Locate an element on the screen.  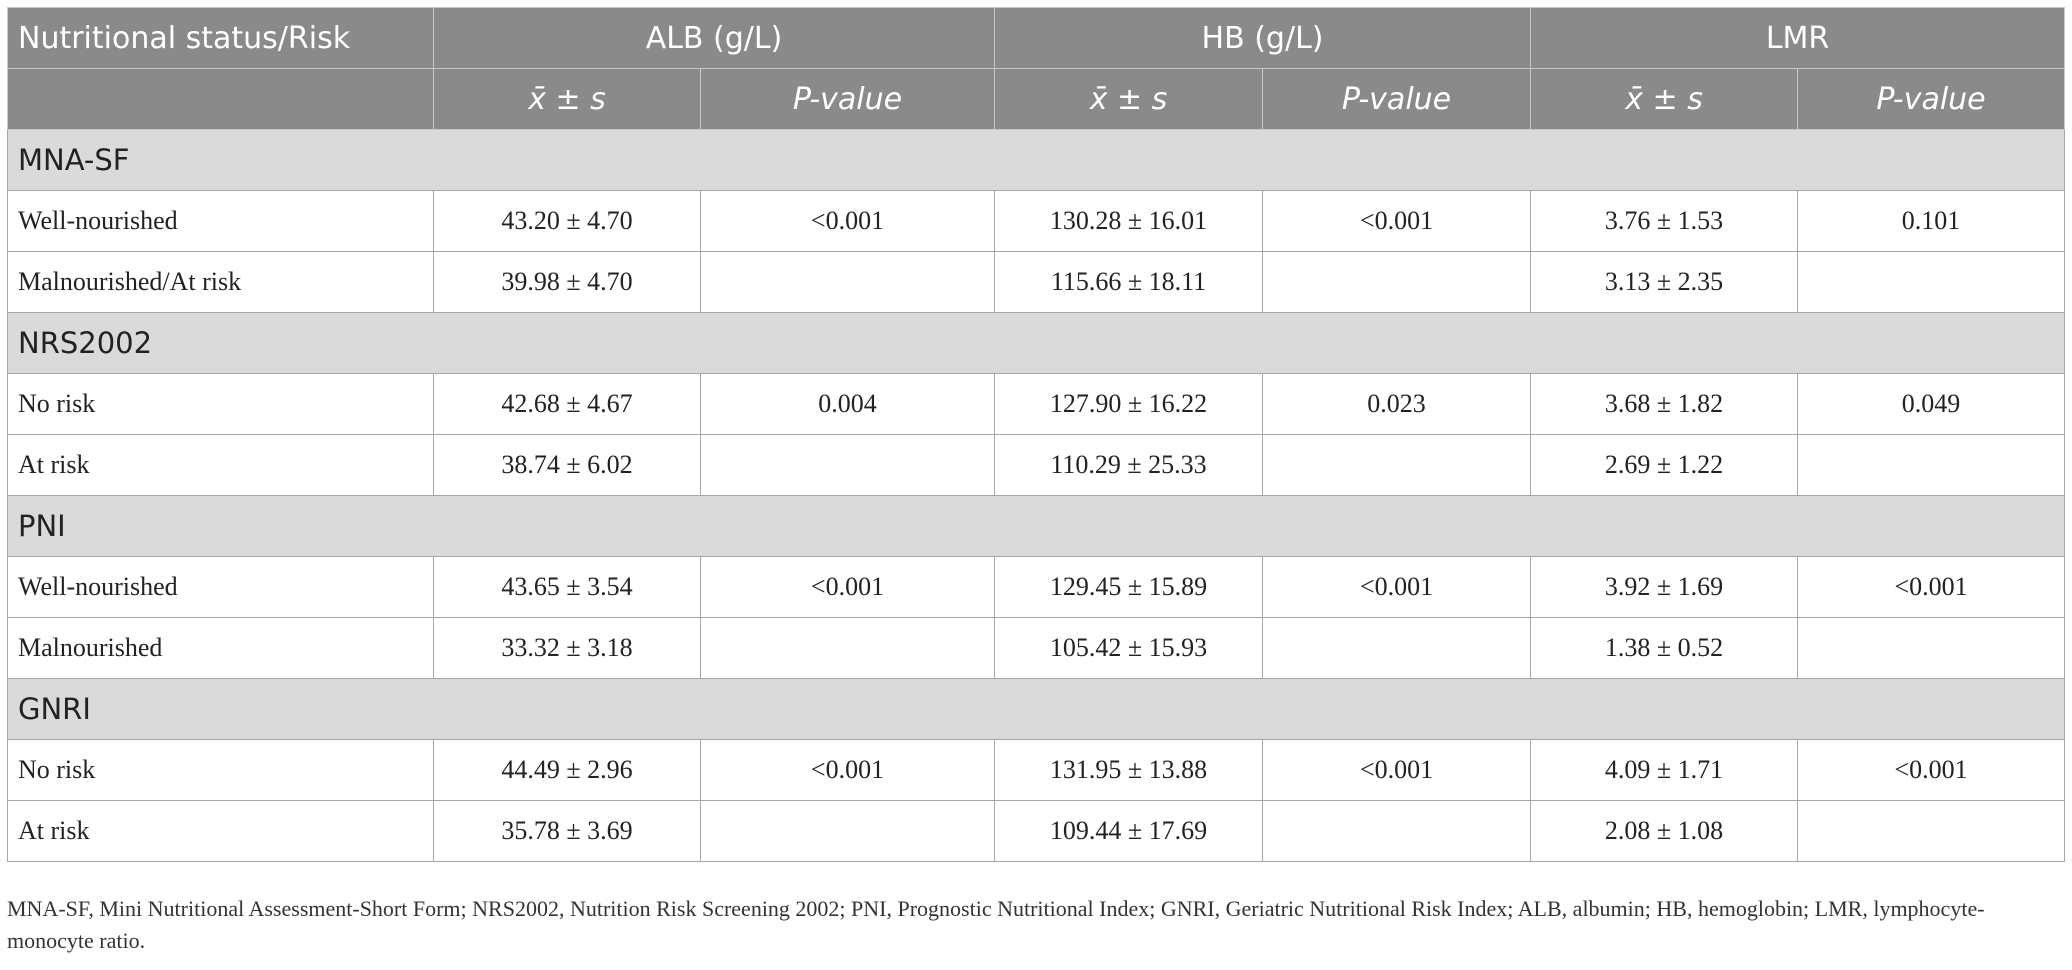
cell: 4.09 ± 1.71 is located at coordinates (1664, 770).